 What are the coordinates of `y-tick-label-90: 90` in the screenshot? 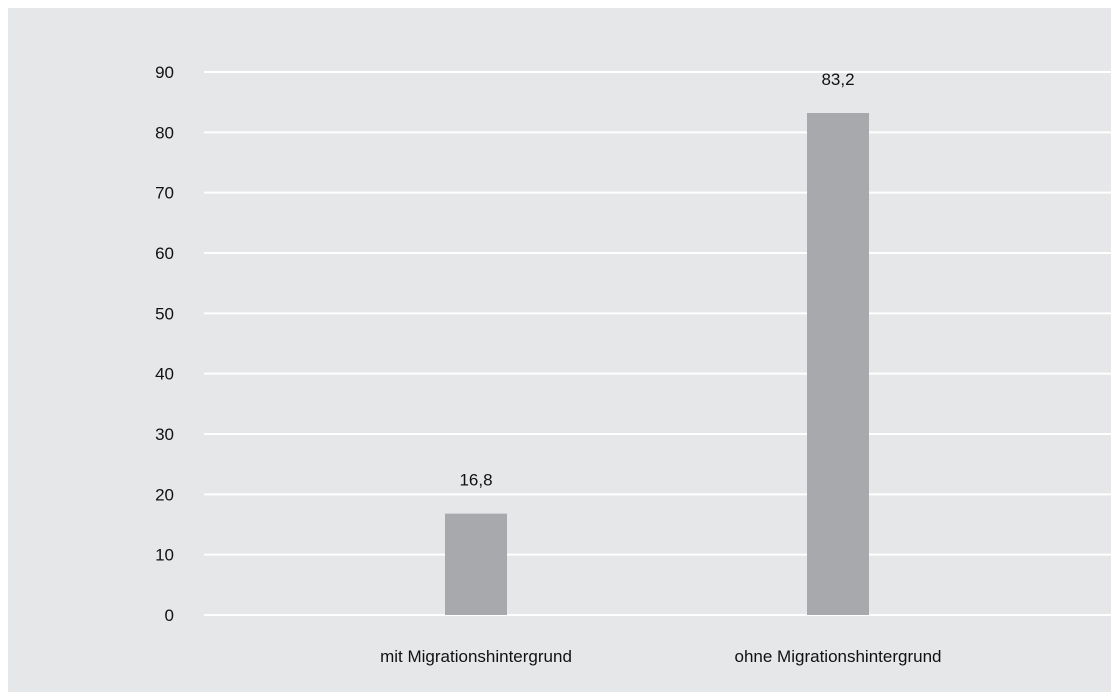 It's located at (164, 72).